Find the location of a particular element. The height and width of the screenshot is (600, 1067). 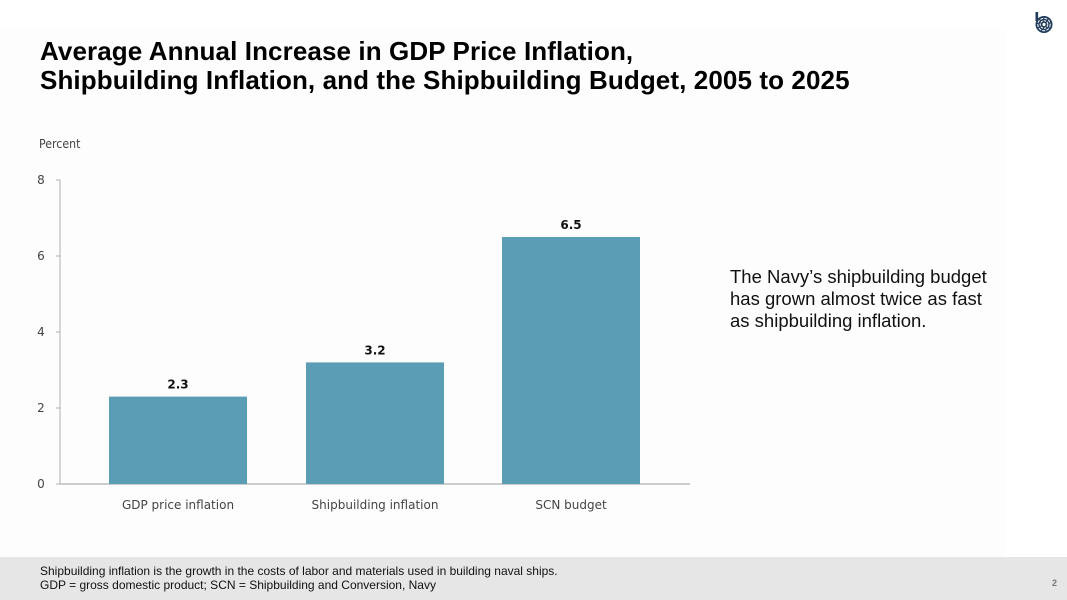

data-label-2: 3.2 is located at coordinates (374, 350).